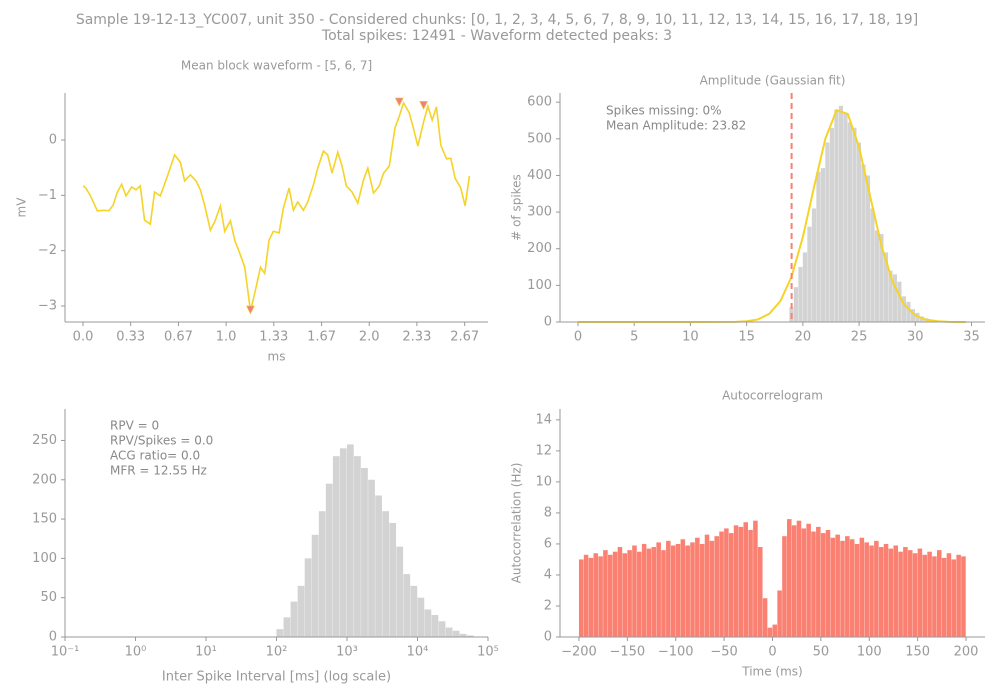  I want to click on y-tick-label: 10, so click(543, 481).